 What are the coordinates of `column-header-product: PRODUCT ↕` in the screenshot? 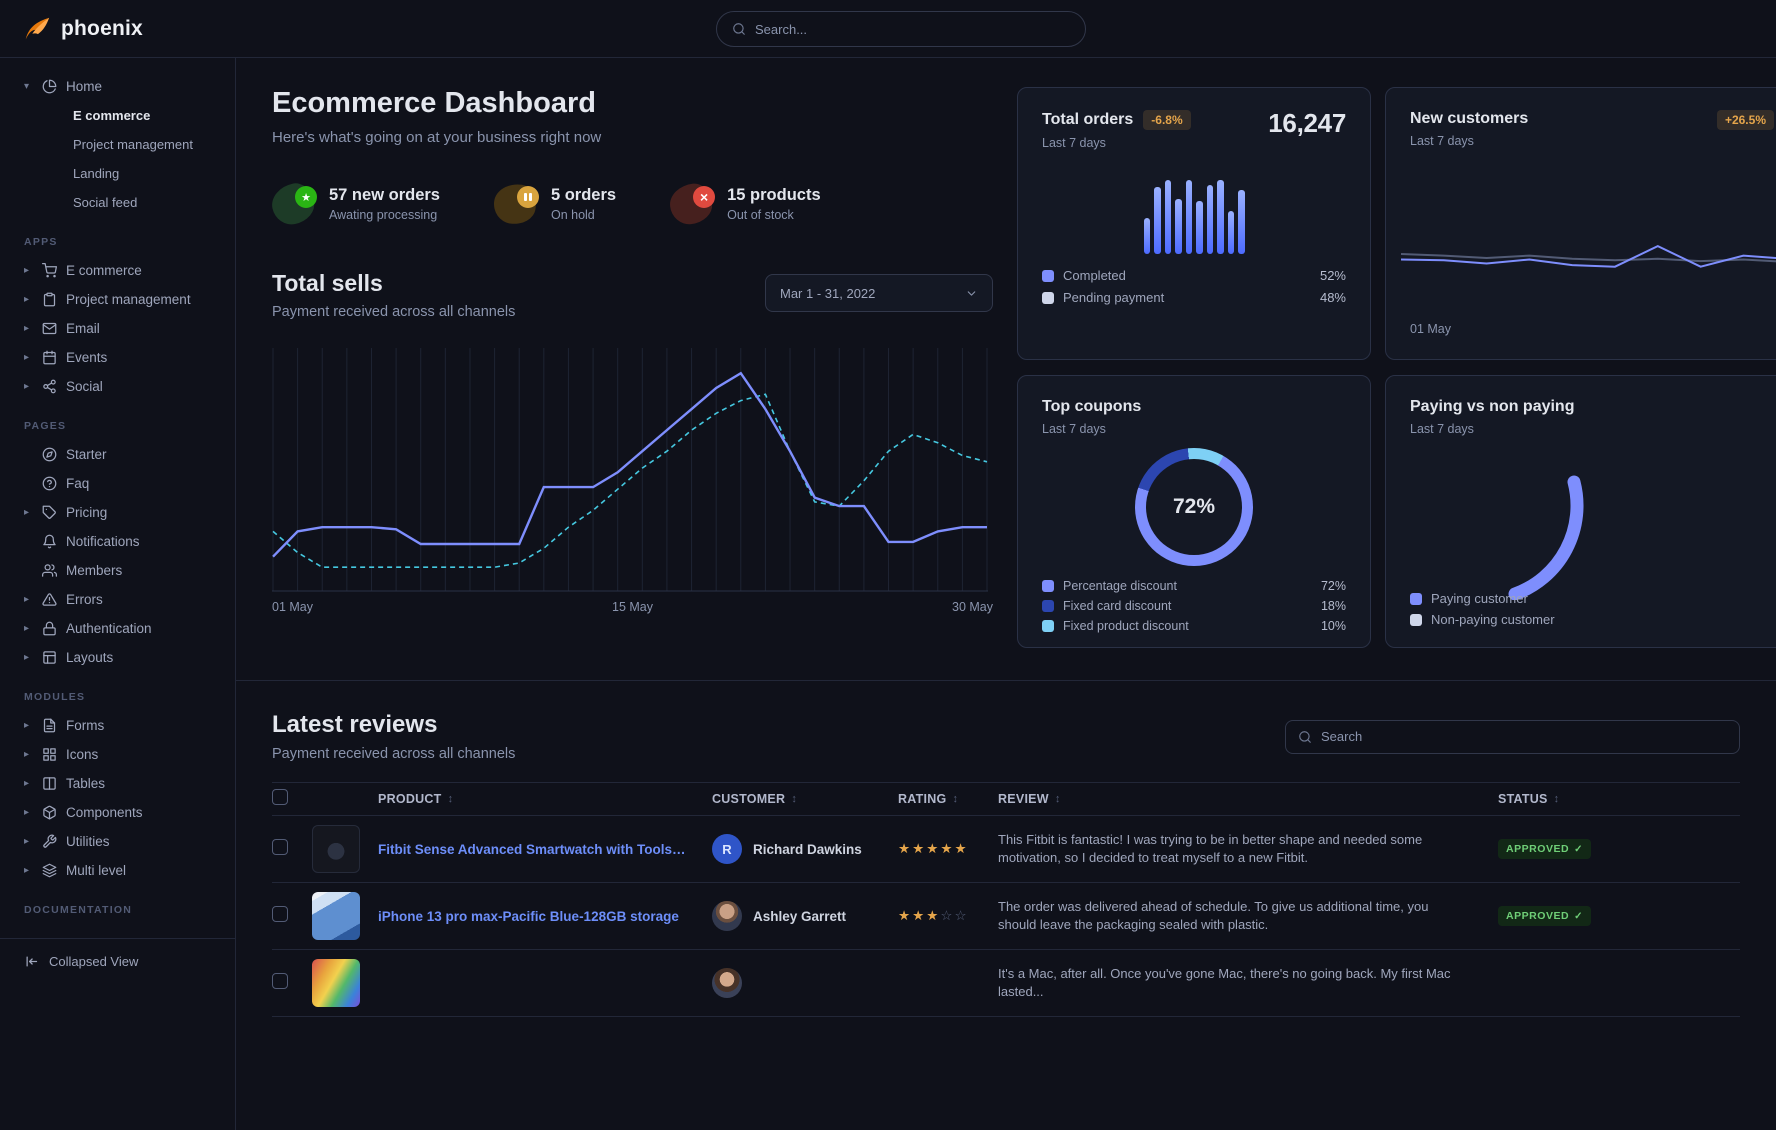 It's located at (416, 799).